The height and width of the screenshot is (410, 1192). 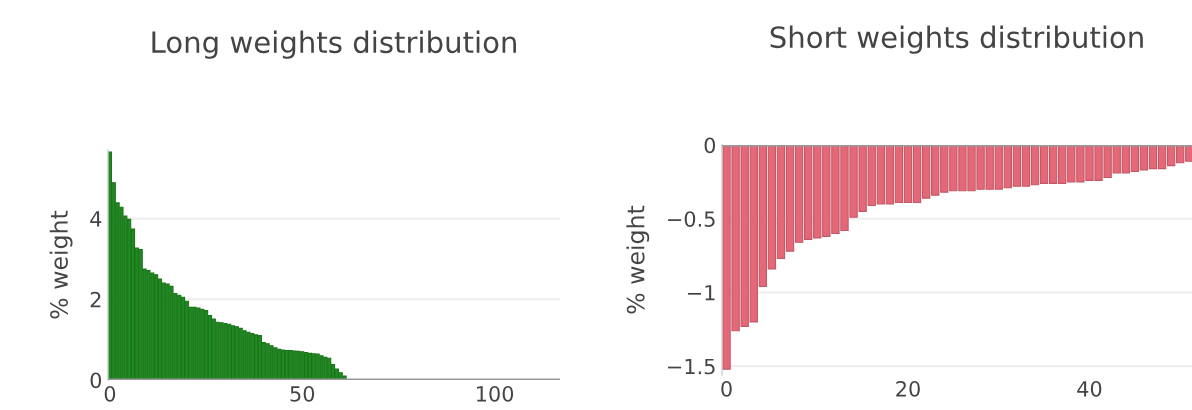 I want to click on x-tick-label: 40, so click(x=1089, y=388).